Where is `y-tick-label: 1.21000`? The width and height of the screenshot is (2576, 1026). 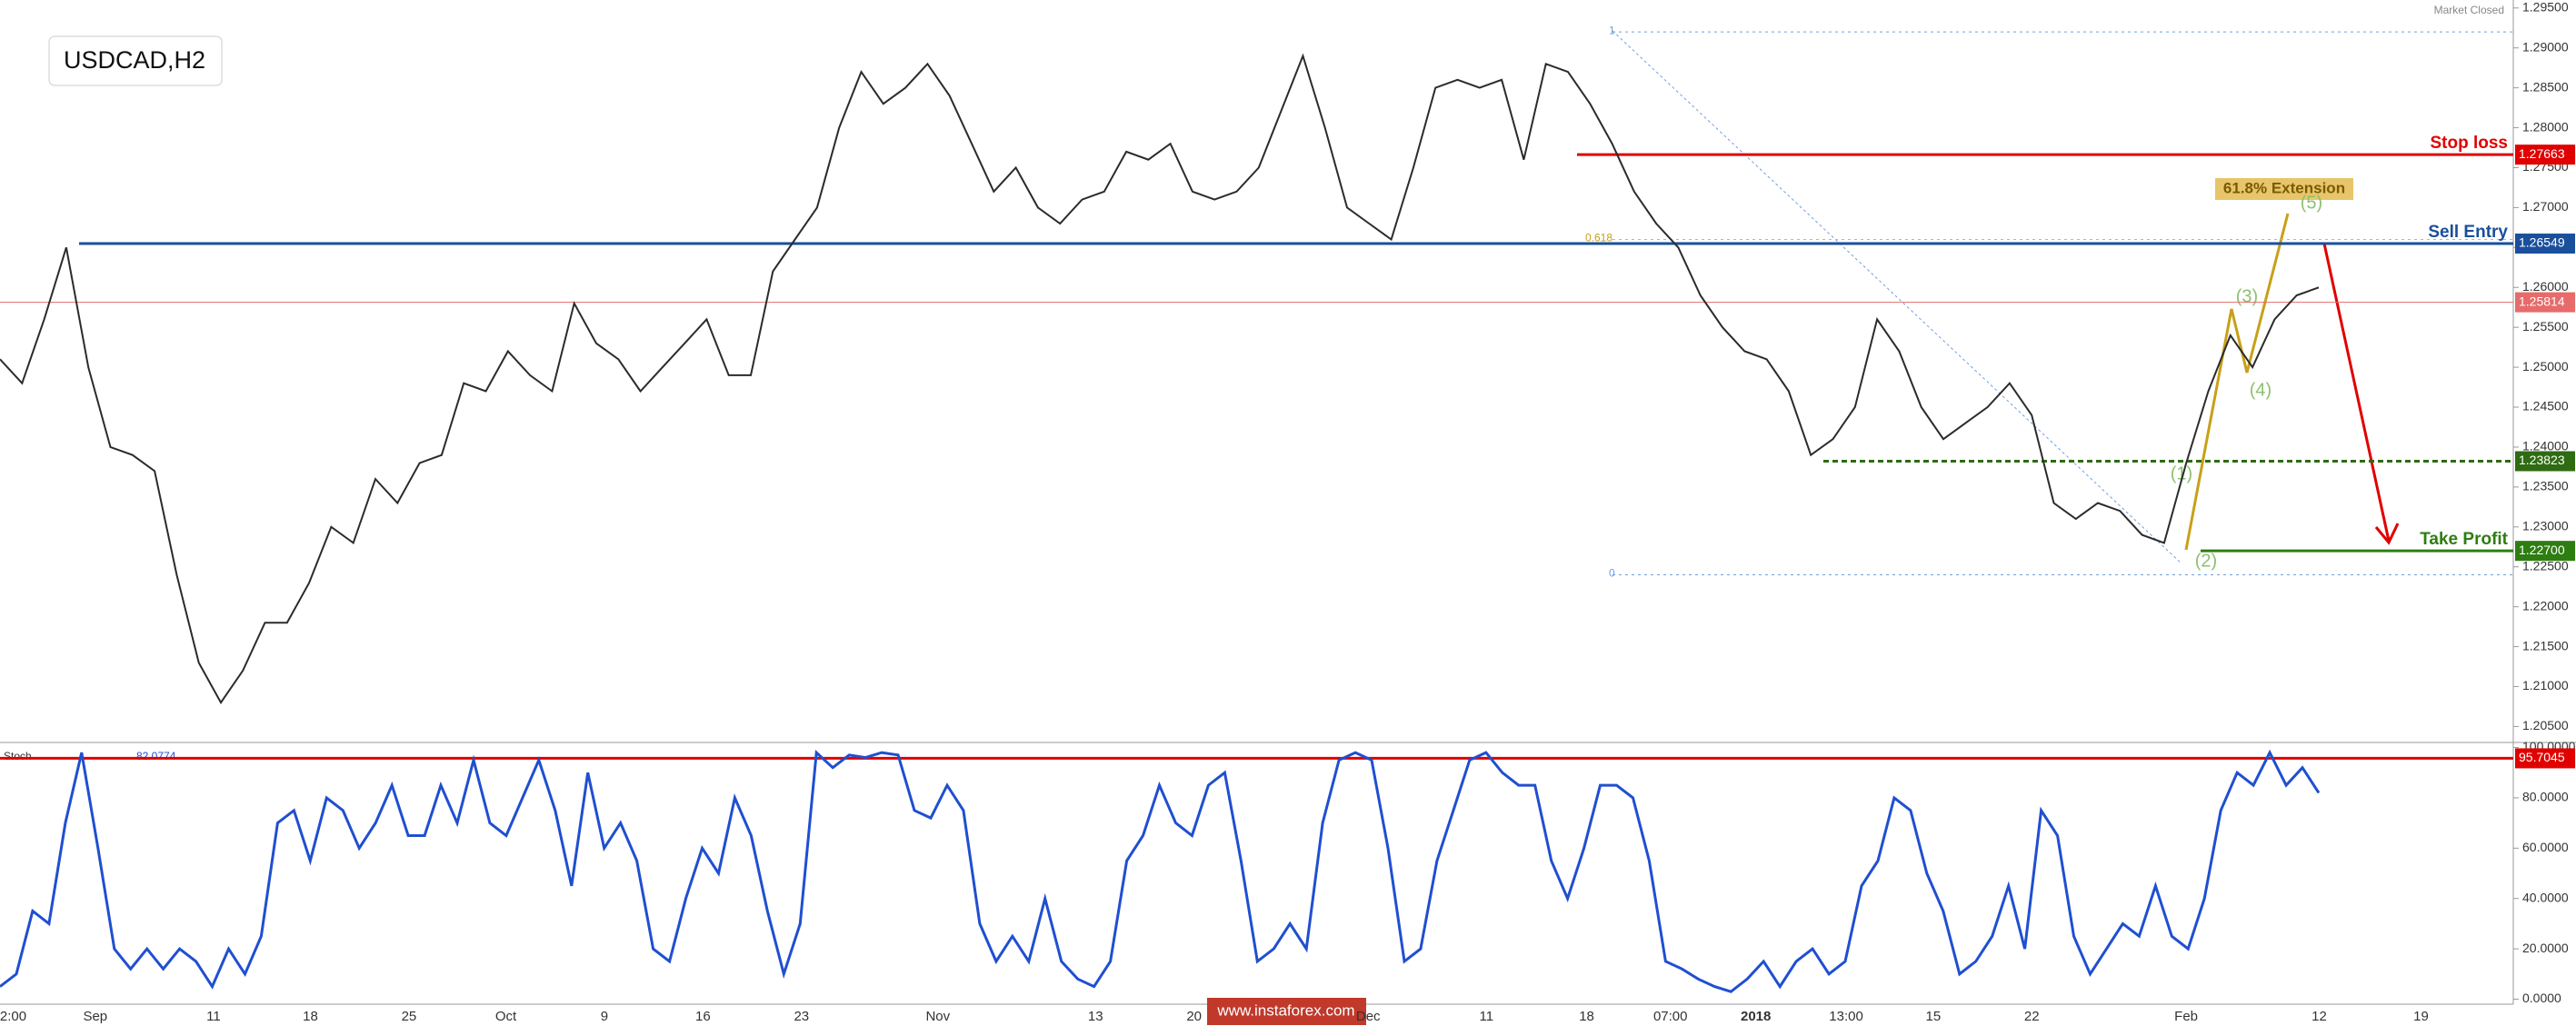
y-tick-label: 1.21000 is located at coordinates (2545, 685).